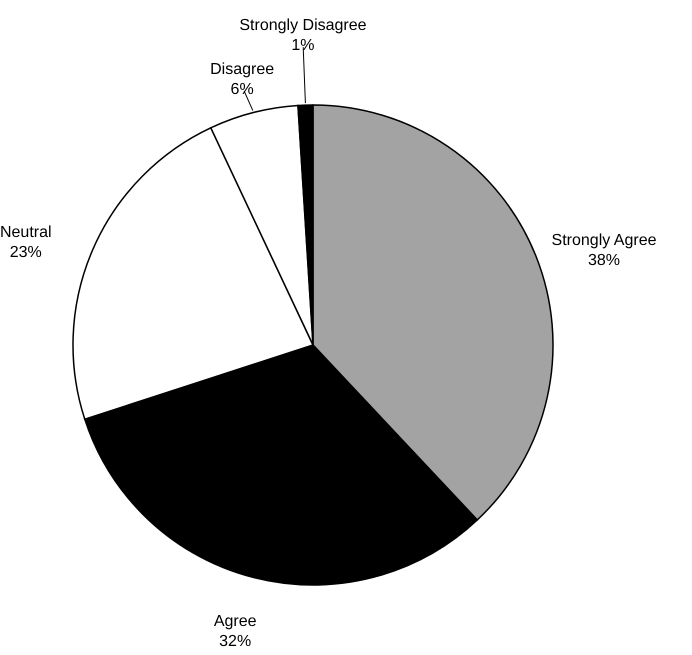  What do you see at coordinates (235, 621) in the screenshot?
I see `slice-label: Agree` at bounding box center [235, 621].